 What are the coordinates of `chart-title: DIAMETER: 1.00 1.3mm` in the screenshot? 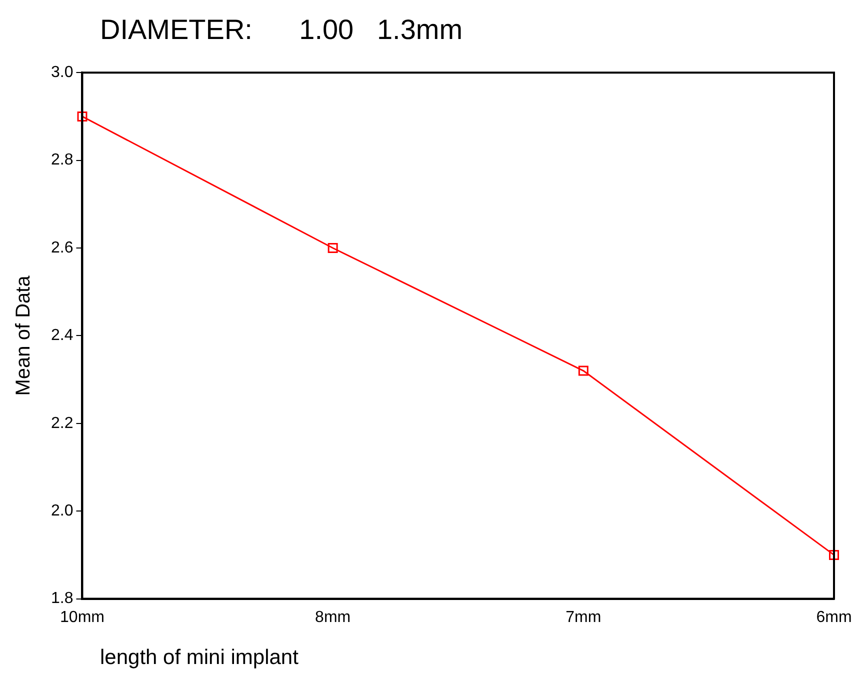 It's located at (281, 30).